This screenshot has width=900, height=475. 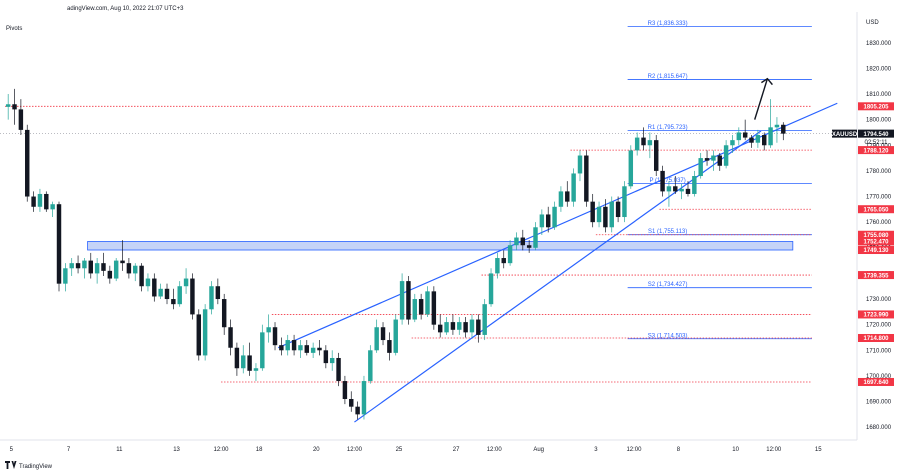 I want to click on time-tick-label: 13, so click(x=176, y=450).